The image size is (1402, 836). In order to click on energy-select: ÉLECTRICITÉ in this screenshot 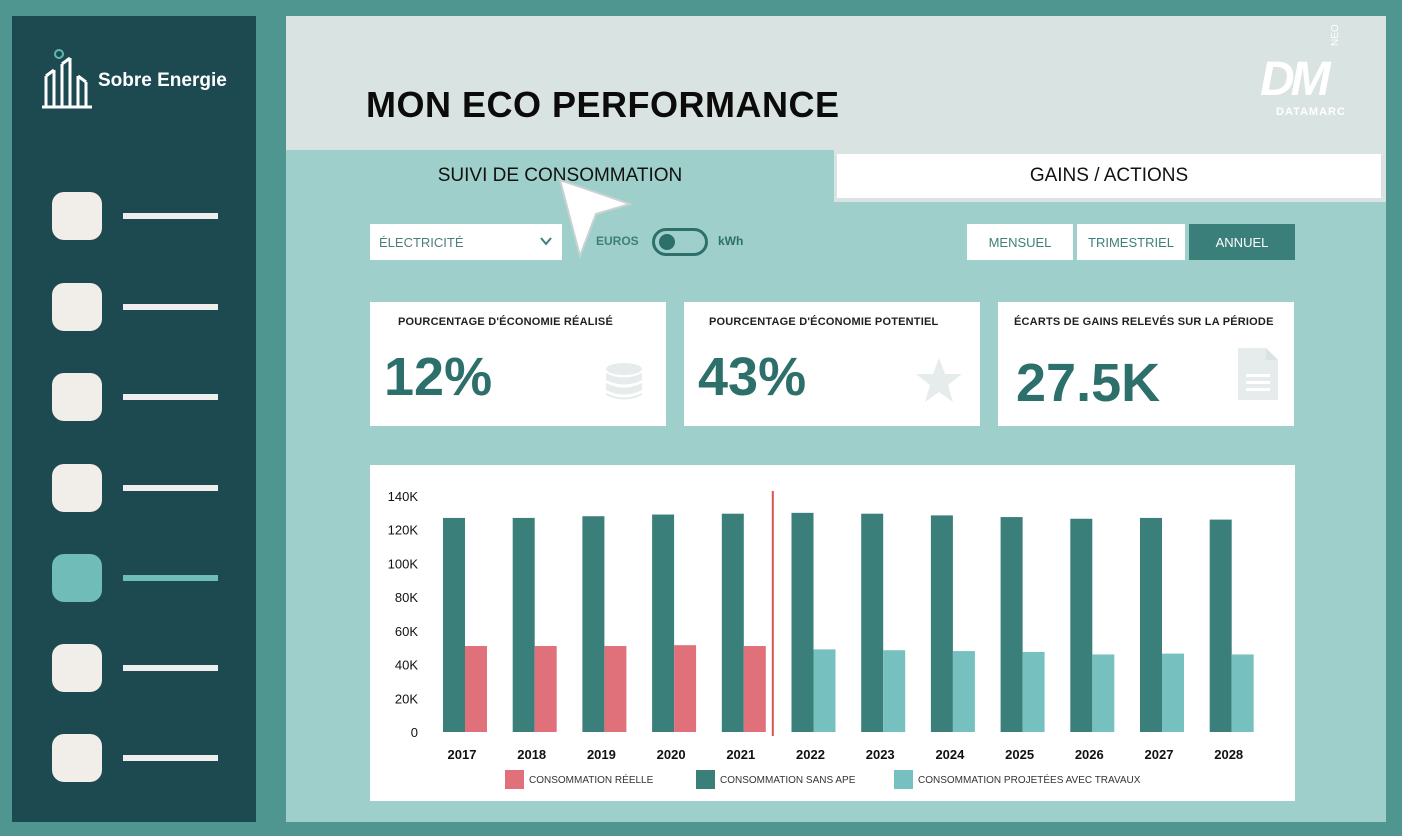, I will do `click(466, 242)`.